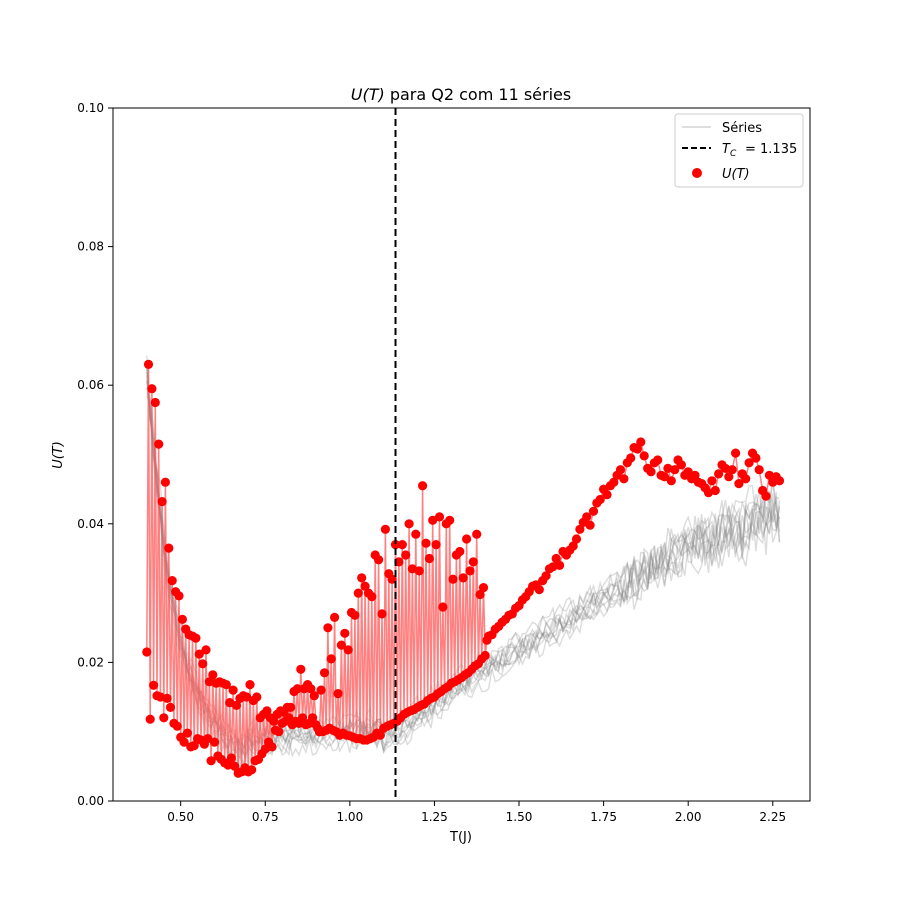 The width and height of the screenshot is (900, 904). I want to click on x-tick-label: 2.00, so click(688, 817).